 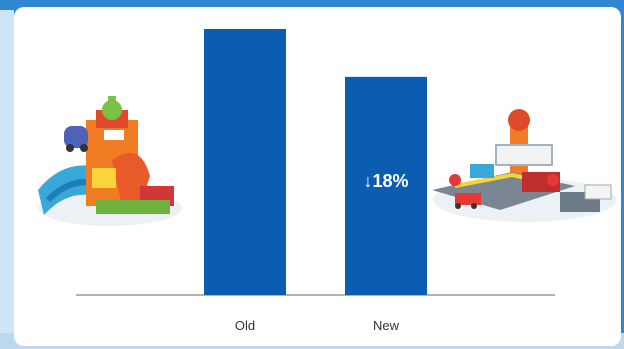 I want to click on old-playset-illustration, so click(x=110, y=161).